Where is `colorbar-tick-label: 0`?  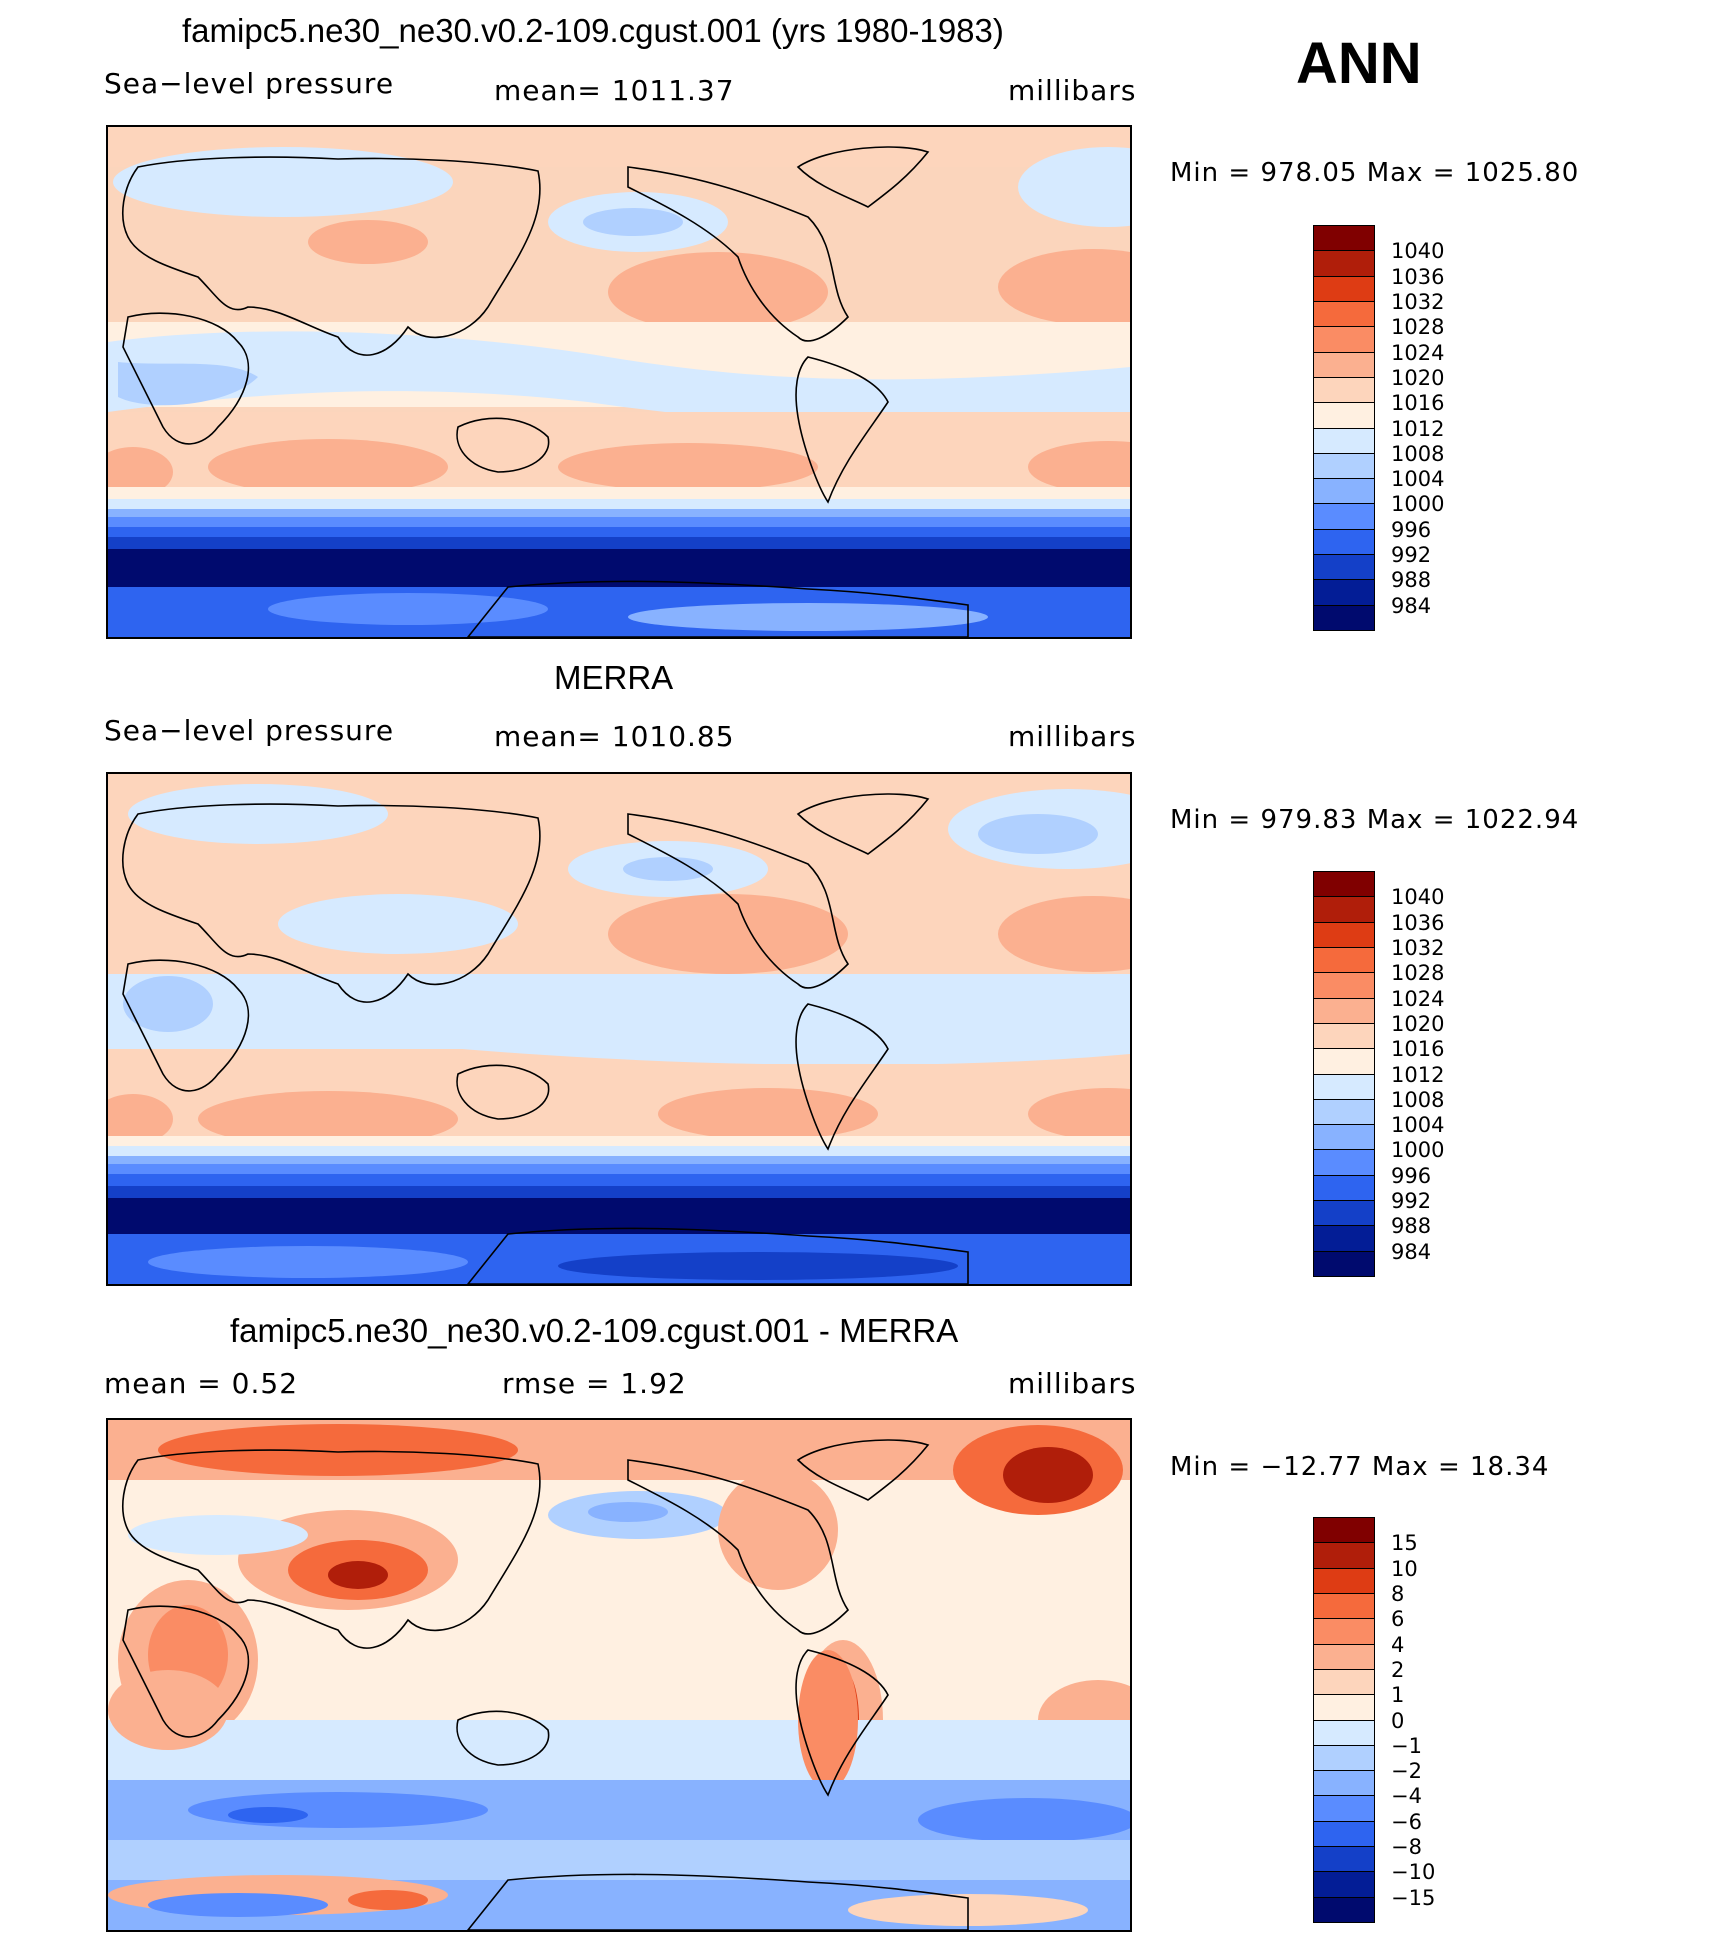 colorbar-tick-label: 0 is located at coordinates (1398, 1720).